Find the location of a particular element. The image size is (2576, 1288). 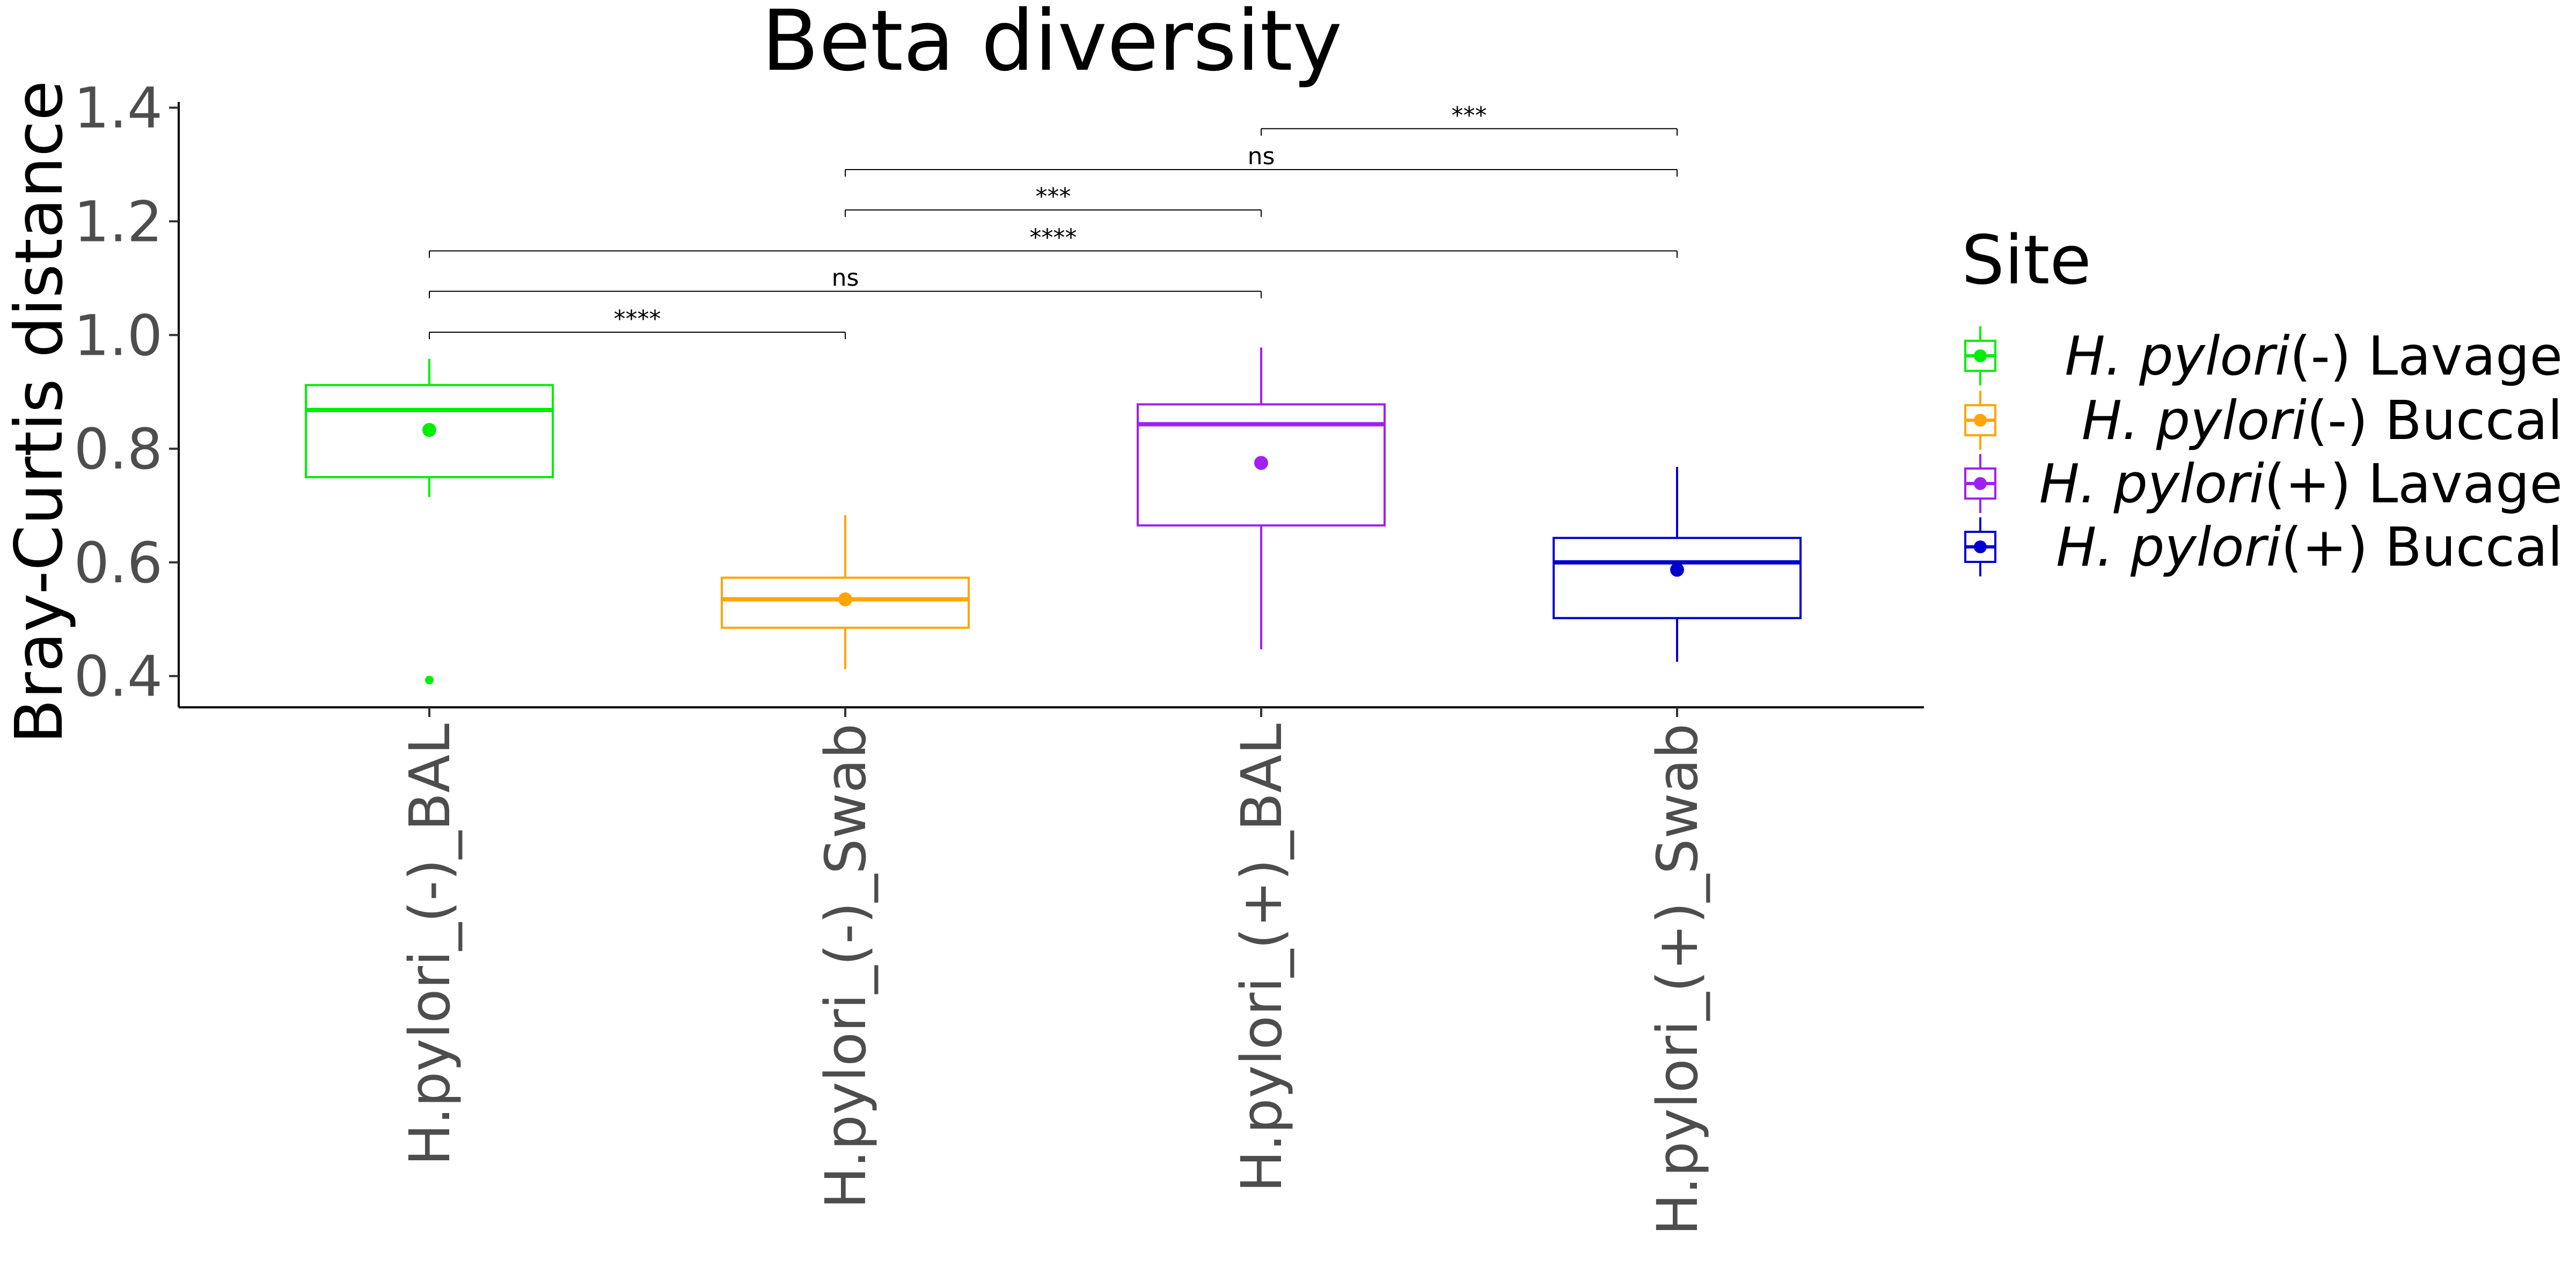

legend-label-group: (+) Buccal is located at coordinates (2422, 547).